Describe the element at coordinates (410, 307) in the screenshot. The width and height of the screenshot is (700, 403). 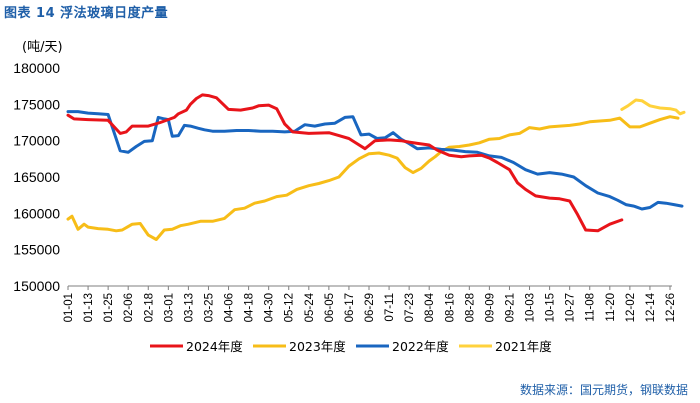
I see `x-tick-label: 07-23` at that location.